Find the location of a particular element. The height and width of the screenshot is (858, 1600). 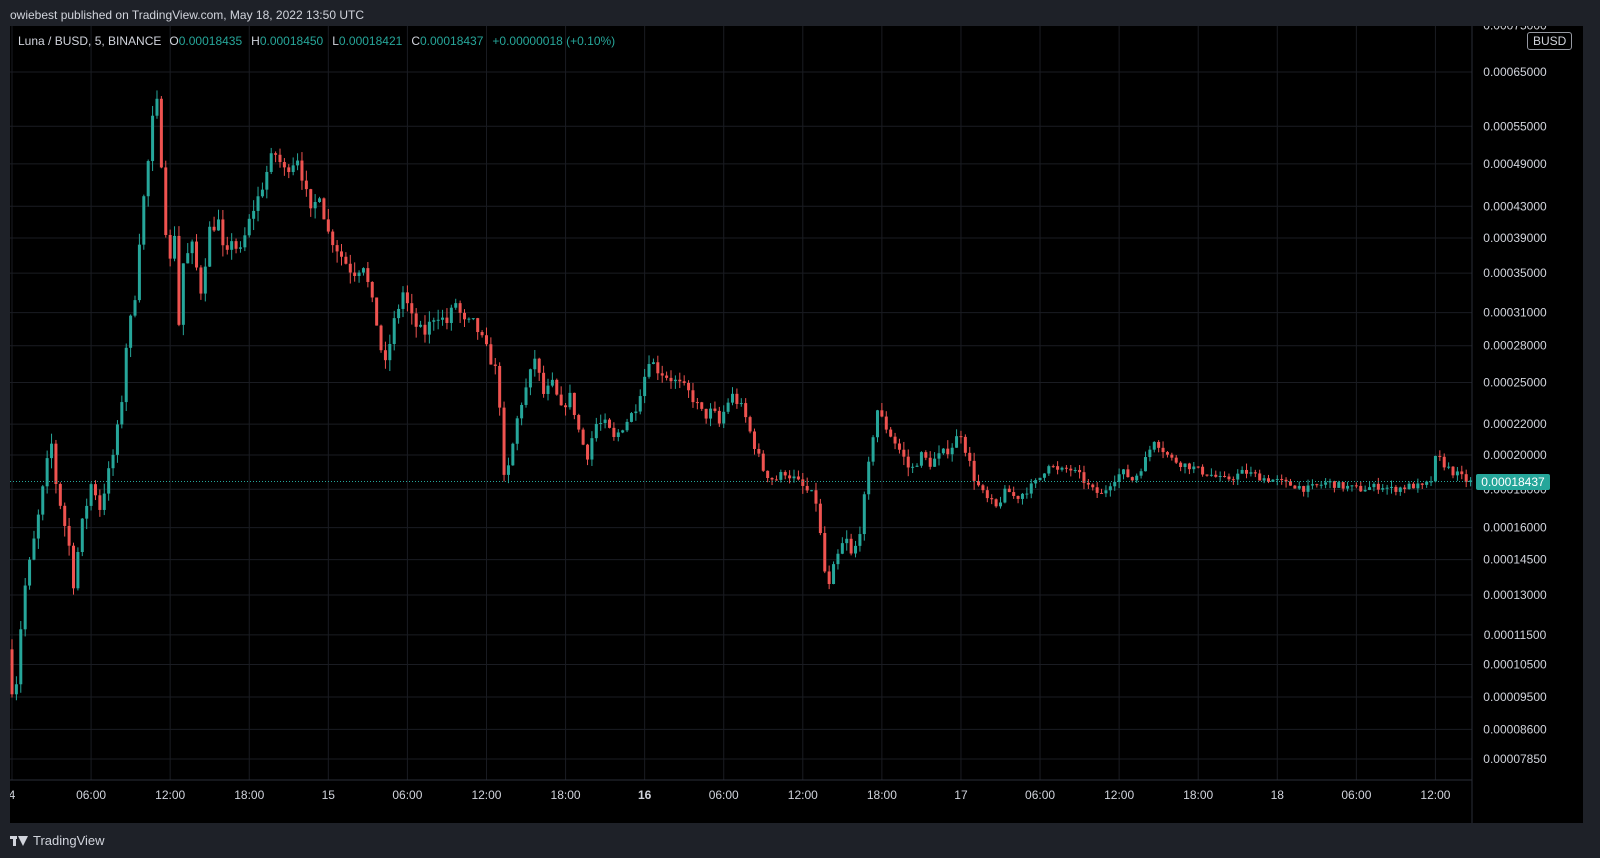

footer-brand: TradingView is located at coordinates (69, 840).